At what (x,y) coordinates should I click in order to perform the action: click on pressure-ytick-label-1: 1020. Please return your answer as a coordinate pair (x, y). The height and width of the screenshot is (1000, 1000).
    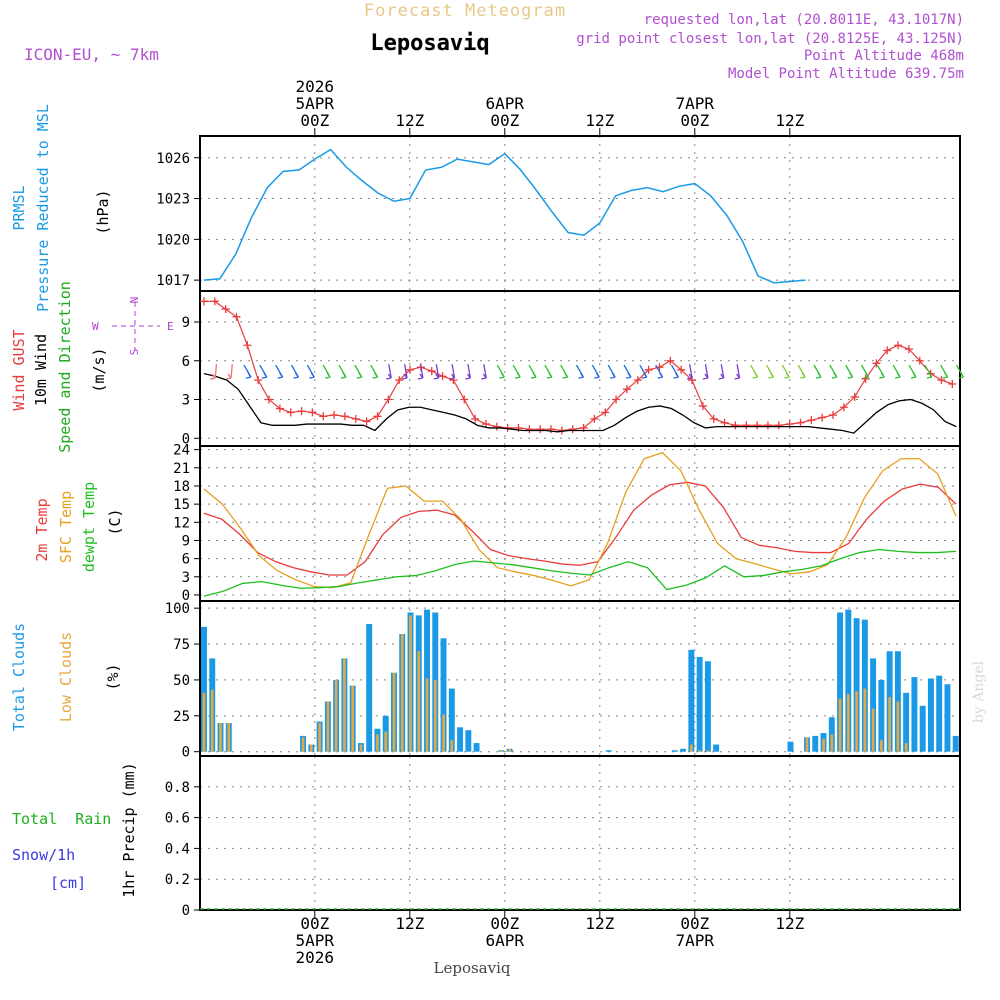
    Looking at the image, I should click on (173, 240).